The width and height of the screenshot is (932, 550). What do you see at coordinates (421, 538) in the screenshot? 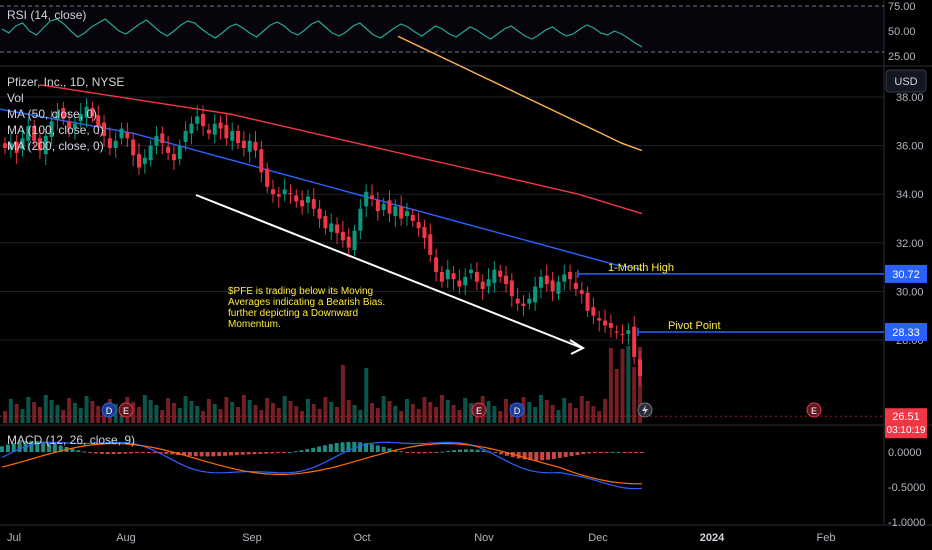
I see `time-axis: Jul Aug Sep Oct Nov Dec 2024 Feb` at bounding box center [421, 538].